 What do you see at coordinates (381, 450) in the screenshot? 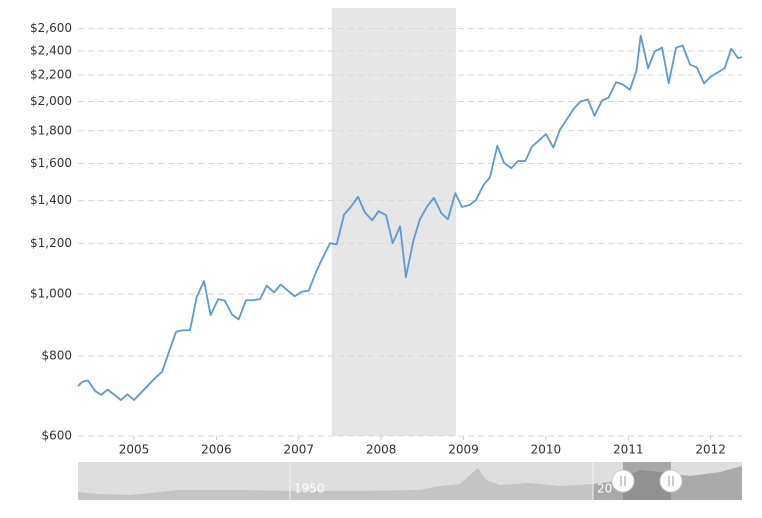
I see `x-tick-label: 2008` at bounding box center [381, 450].